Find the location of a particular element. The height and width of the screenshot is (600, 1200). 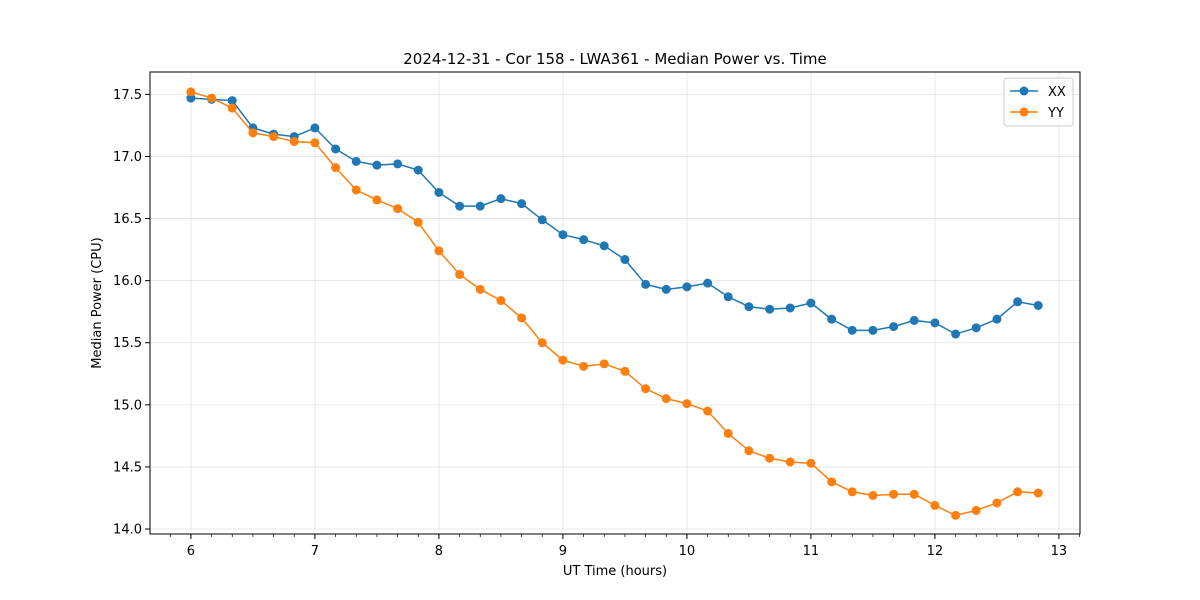

y-tick-label: 16.5 is located at coordinates (127, 219).